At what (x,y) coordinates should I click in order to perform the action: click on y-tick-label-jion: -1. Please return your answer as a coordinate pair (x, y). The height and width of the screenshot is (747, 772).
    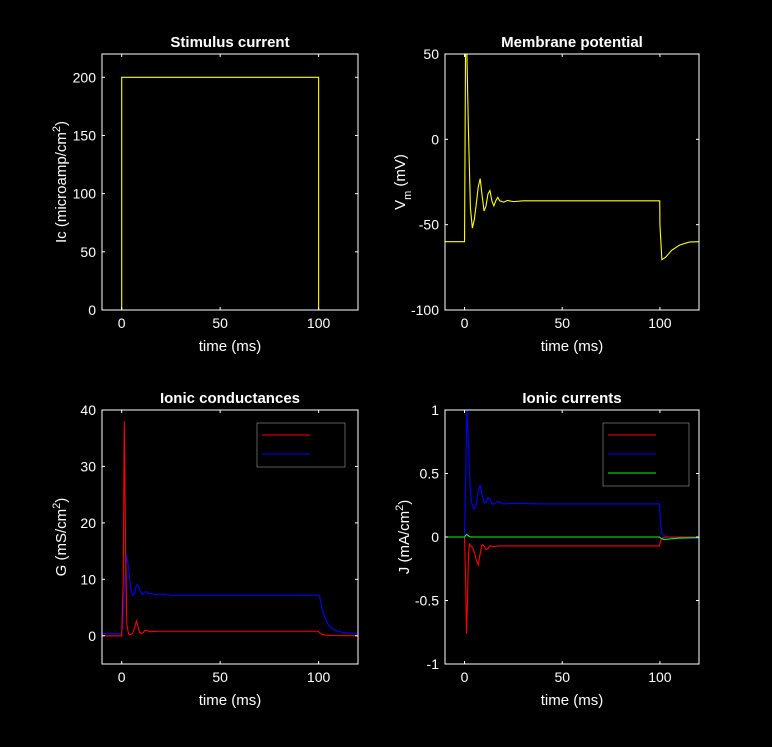
    Looking at the image, I should click on (433, 664).